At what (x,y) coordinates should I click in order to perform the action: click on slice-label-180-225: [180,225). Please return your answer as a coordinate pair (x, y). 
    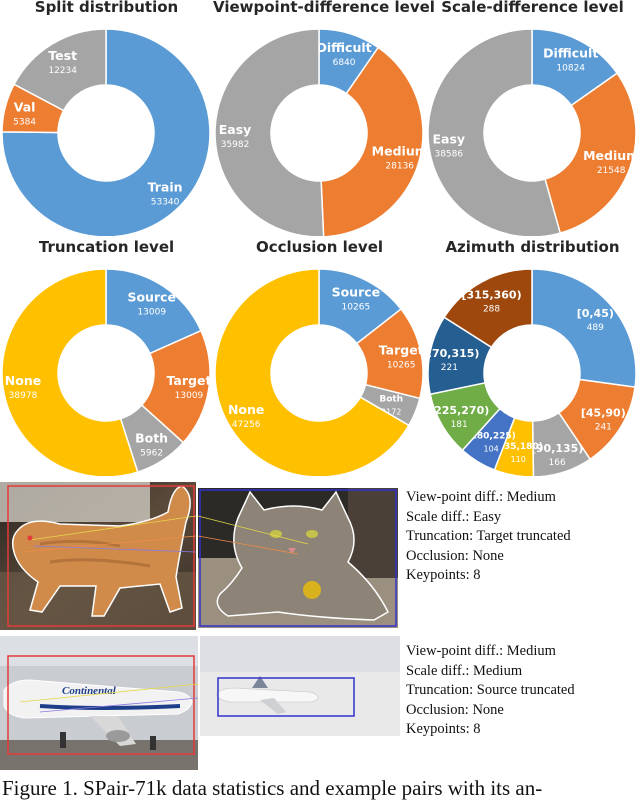
    Looking at the image, I should click on (491, 436).